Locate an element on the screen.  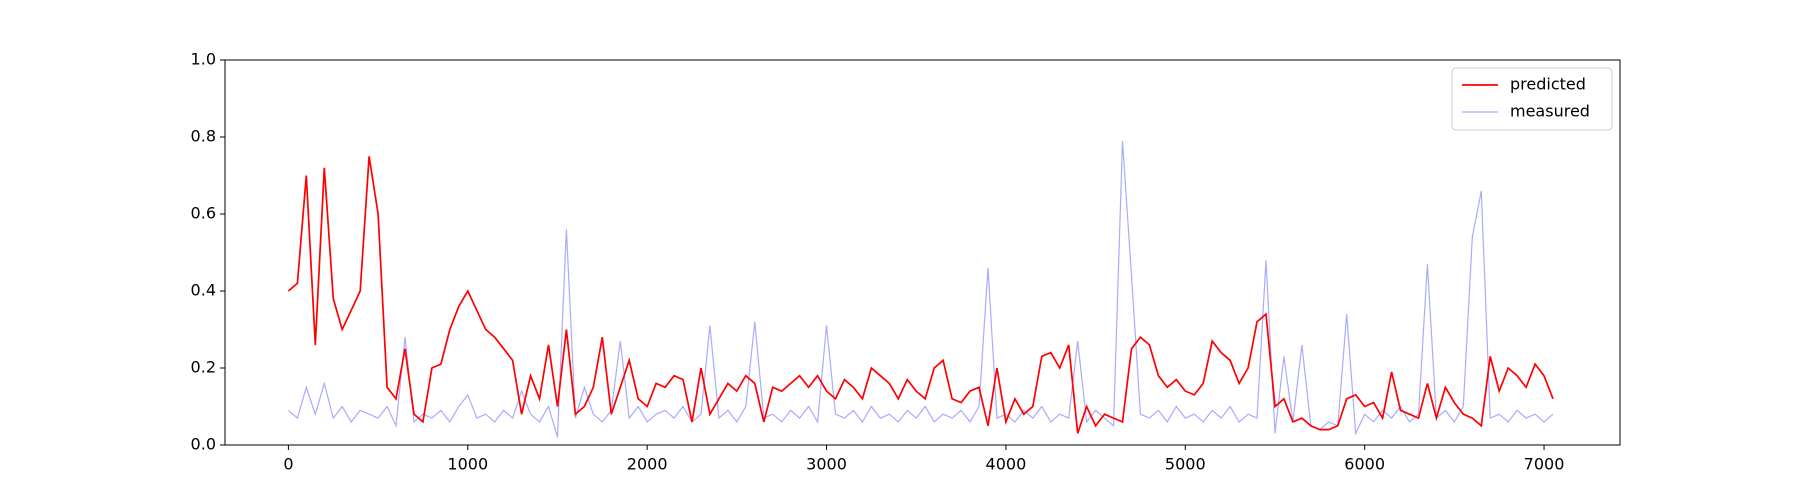
legend-label: predicted is located at coordinates (1548, 84).